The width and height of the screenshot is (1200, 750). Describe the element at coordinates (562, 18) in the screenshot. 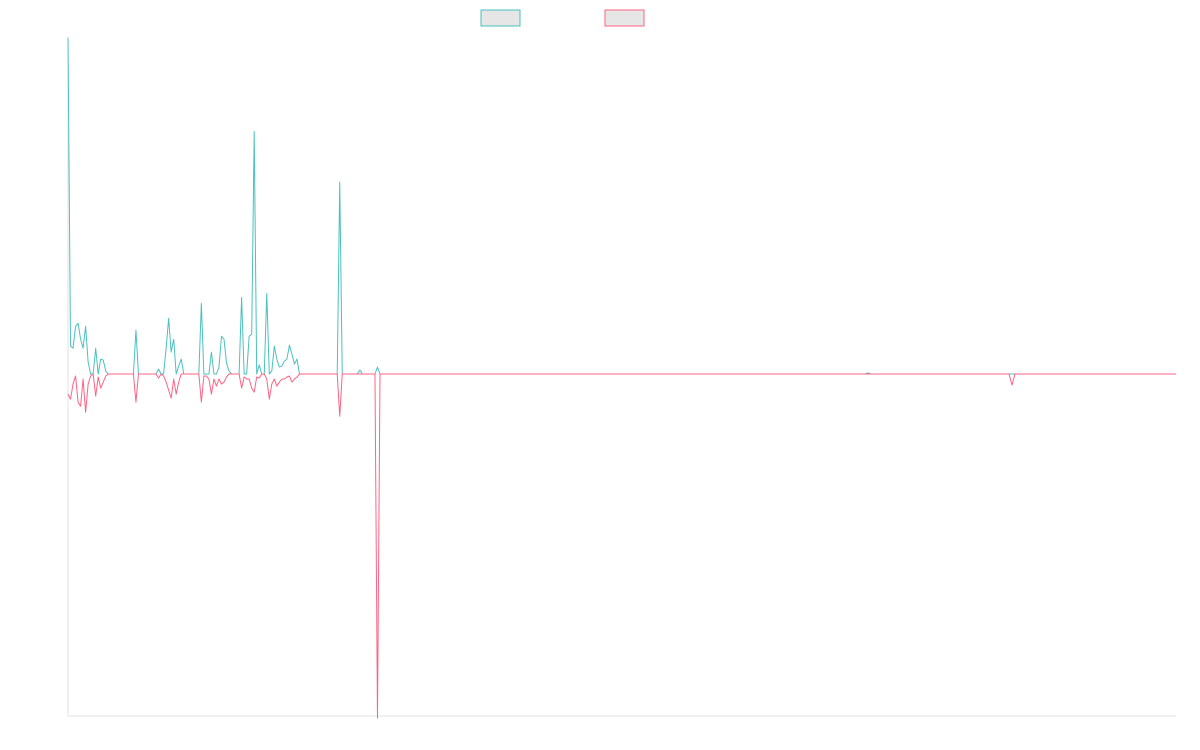

I see `legend` at that location.